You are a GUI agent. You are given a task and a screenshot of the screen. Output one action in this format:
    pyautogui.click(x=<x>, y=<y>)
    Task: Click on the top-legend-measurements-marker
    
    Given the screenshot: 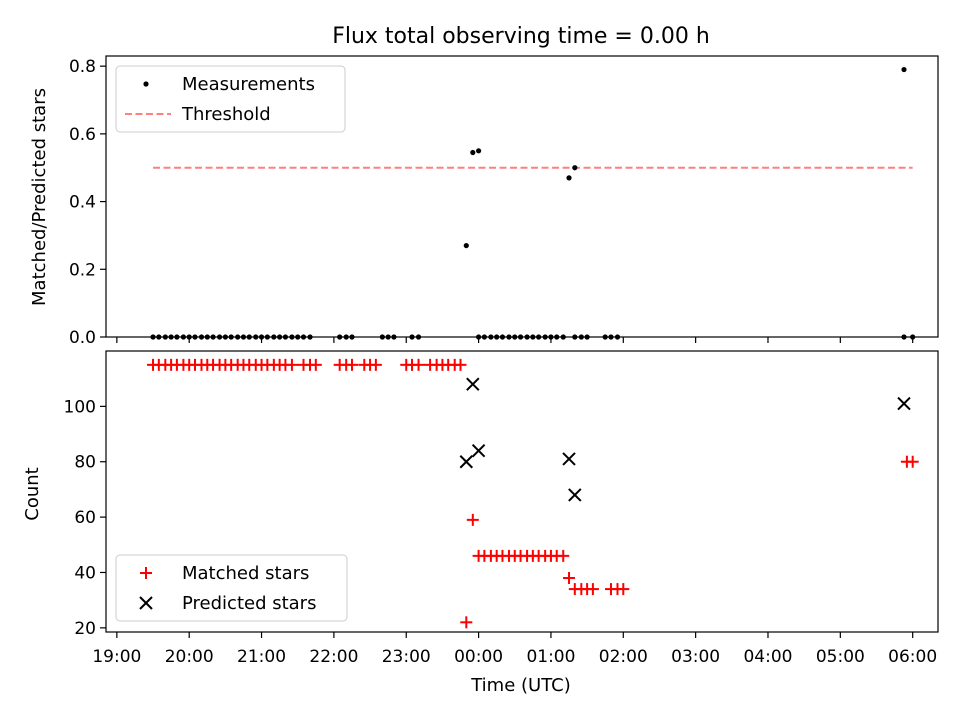 What is the action you would take?
    pyautogui.click(x=146, y=84)
    